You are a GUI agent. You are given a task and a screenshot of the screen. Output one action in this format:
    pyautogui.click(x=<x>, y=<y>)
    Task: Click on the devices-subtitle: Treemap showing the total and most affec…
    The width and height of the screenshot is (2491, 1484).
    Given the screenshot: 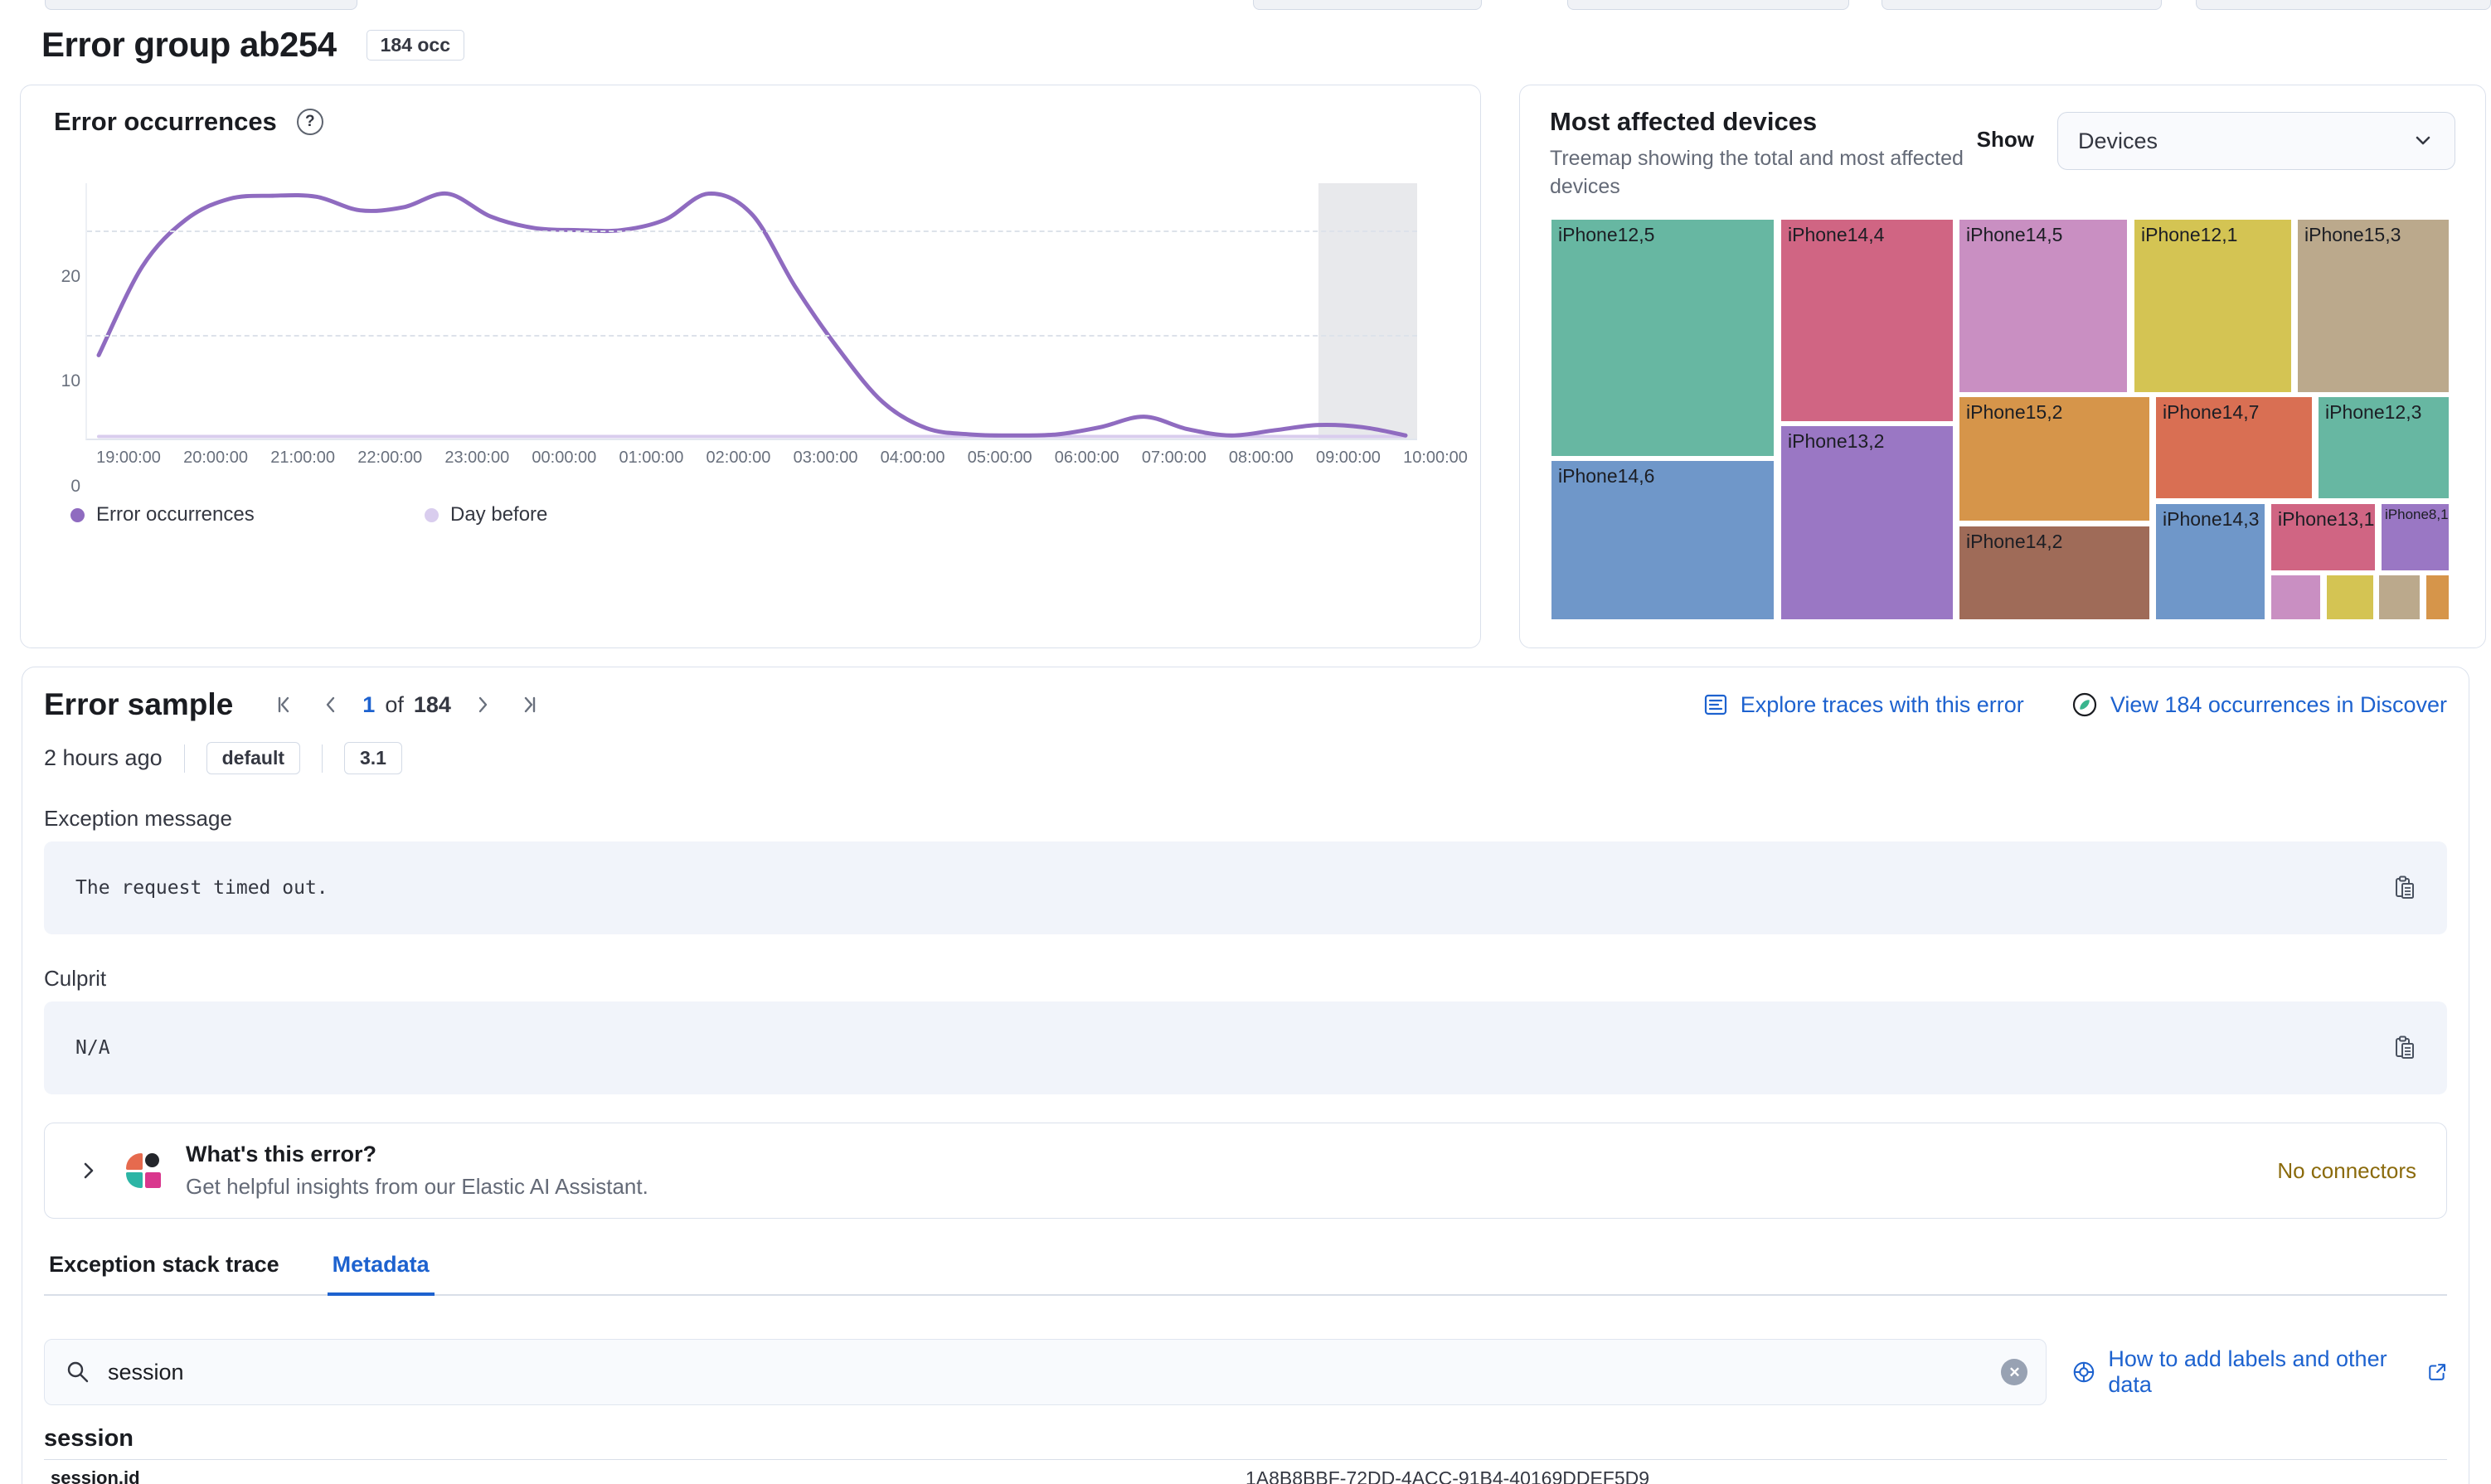 What is the action you would take?
    pyautogui.click(x=1757, y=173)
    